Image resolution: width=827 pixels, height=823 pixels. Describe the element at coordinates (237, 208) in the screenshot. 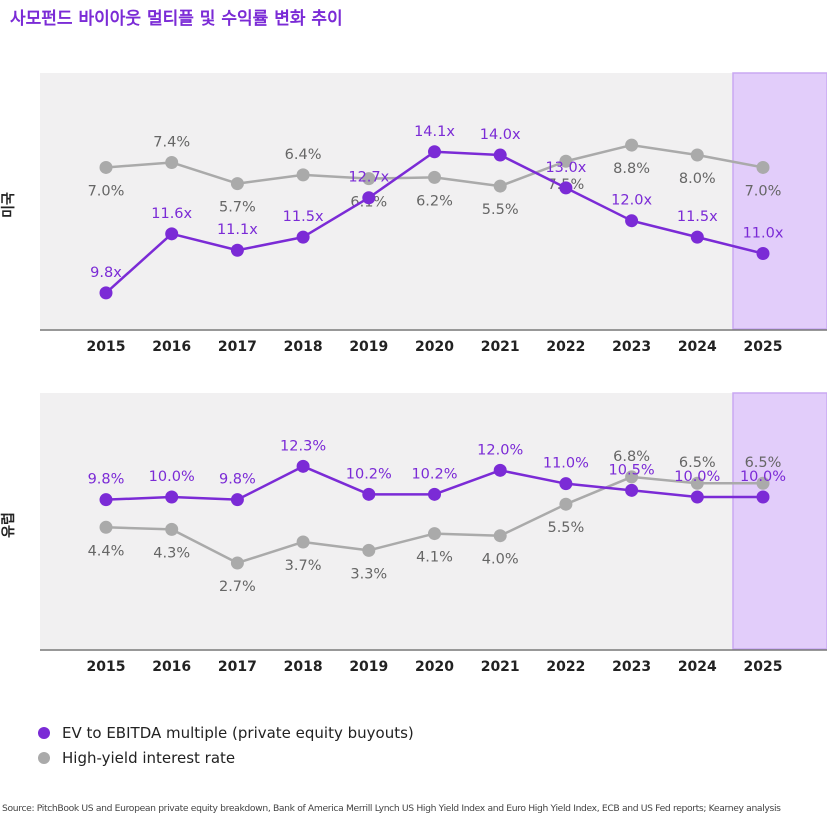

I see `data-label: 5.7%` at that location.